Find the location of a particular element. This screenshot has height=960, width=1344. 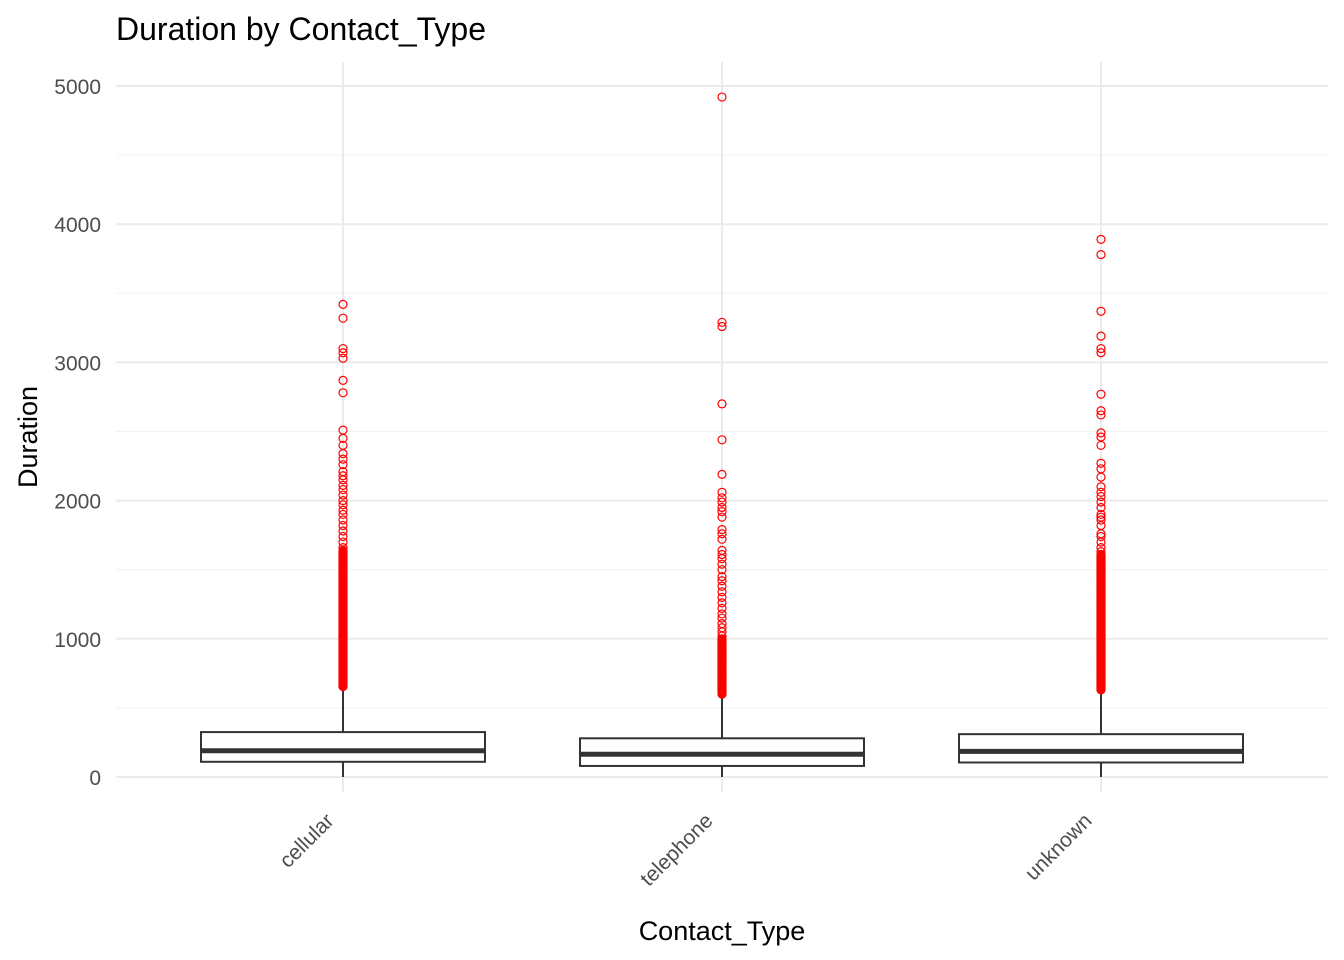

x-axis-ticks: cellular telephone unknown is located at coordinates (685, 850).